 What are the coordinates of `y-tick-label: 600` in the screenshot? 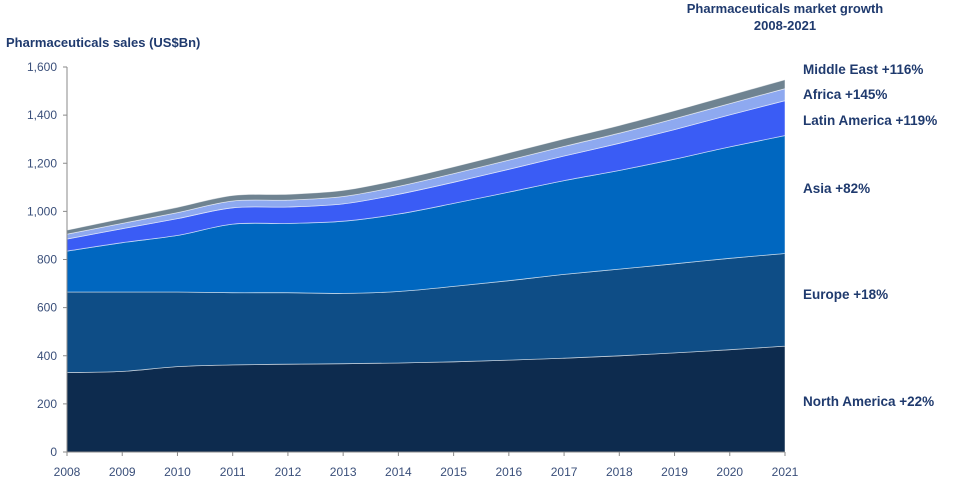 It's located at (47, 308).